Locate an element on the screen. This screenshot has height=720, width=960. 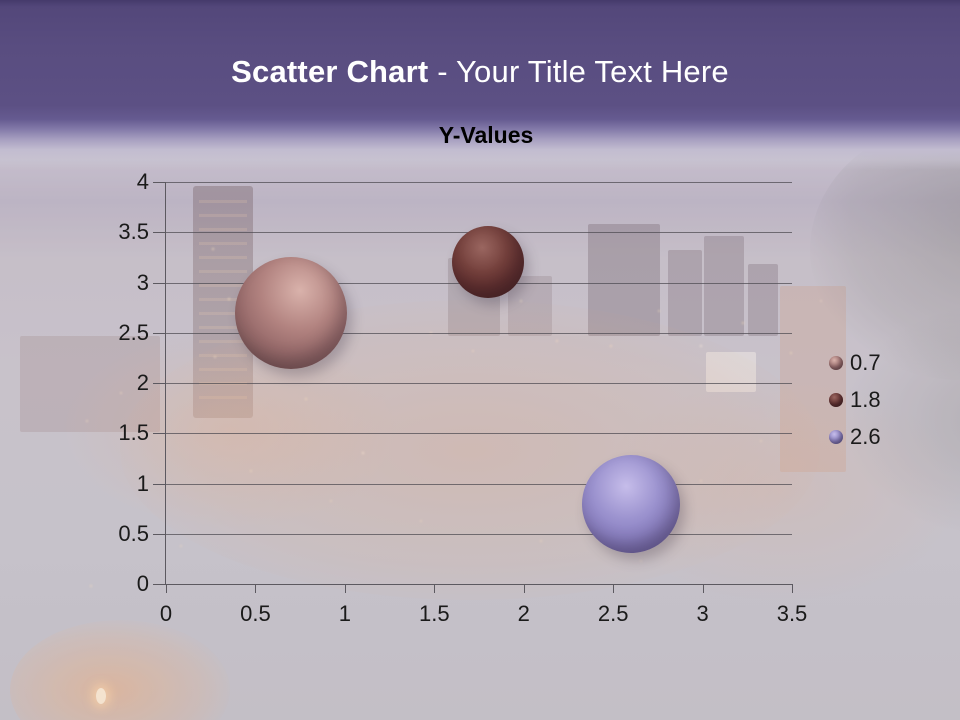
scatter-bubble-0.7 is located at coordinates (291, 312).